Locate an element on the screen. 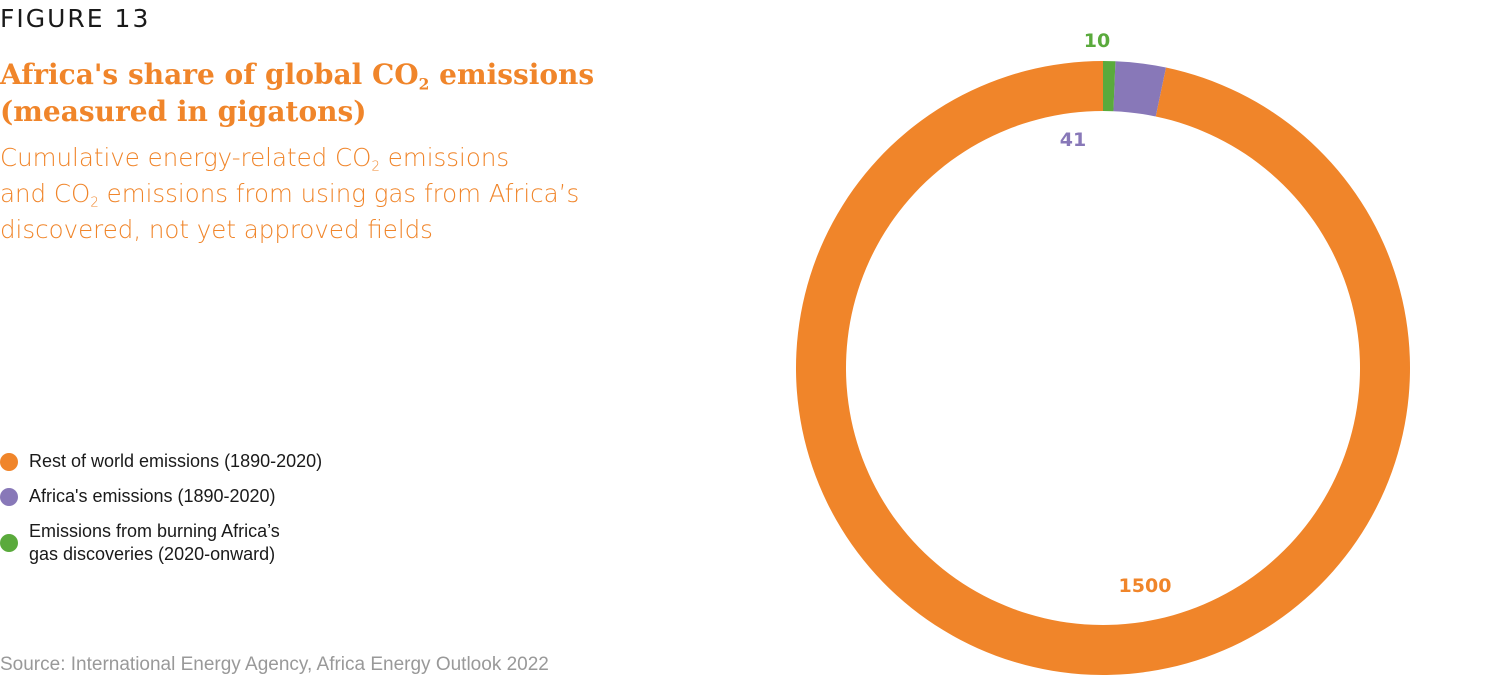  title-text: Africa's share of global CO is located at coordinates (209, 74).